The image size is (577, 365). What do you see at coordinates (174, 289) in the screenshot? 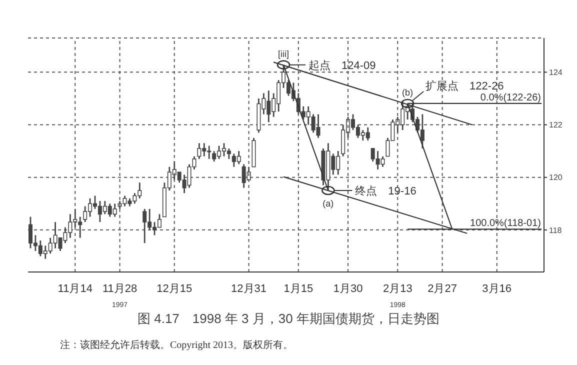
I see `x-tick-label: 12月15` at bounding box center [174, 289].